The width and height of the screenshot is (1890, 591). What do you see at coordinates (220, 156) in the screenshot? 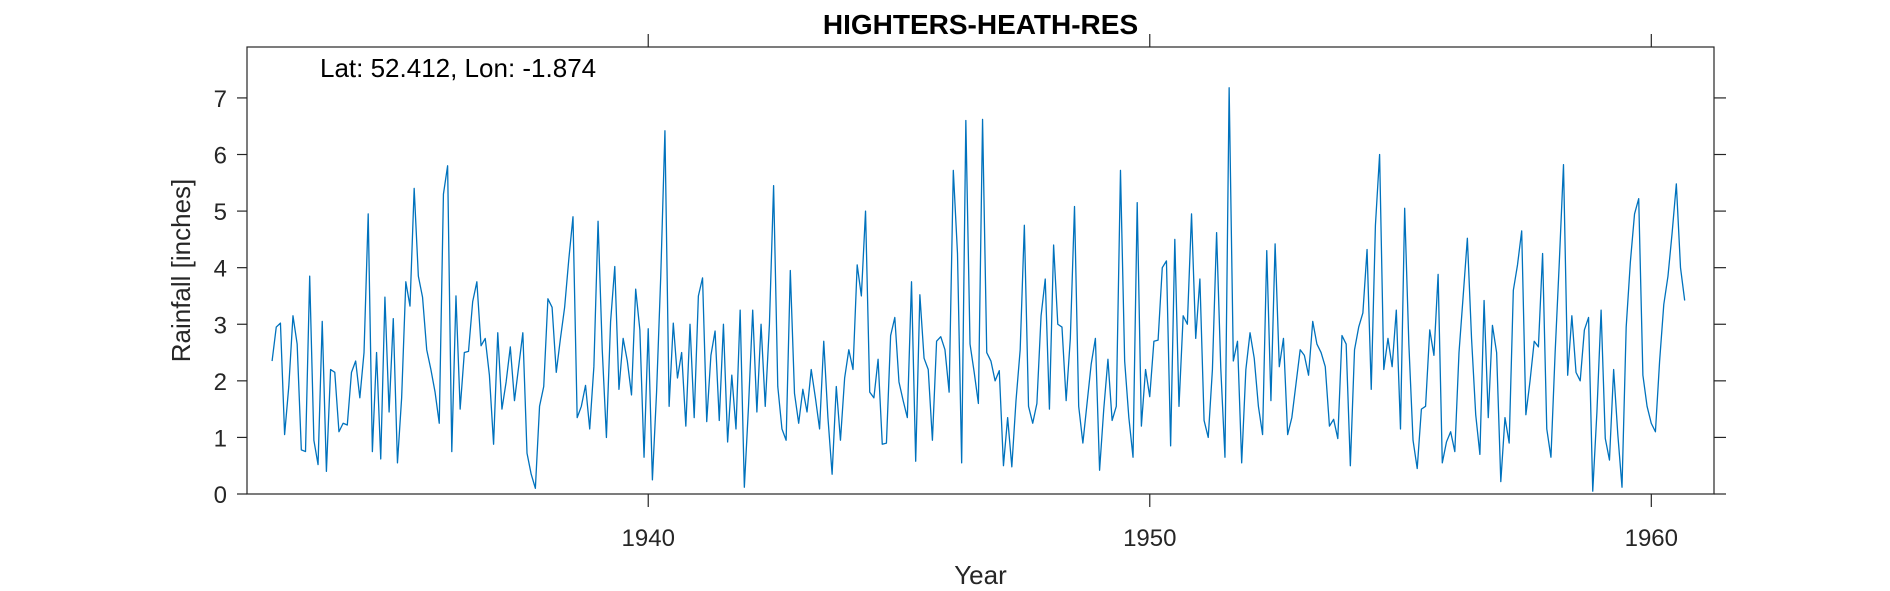
I see `y-tick-label: 6` at bounding box center [220, 156].